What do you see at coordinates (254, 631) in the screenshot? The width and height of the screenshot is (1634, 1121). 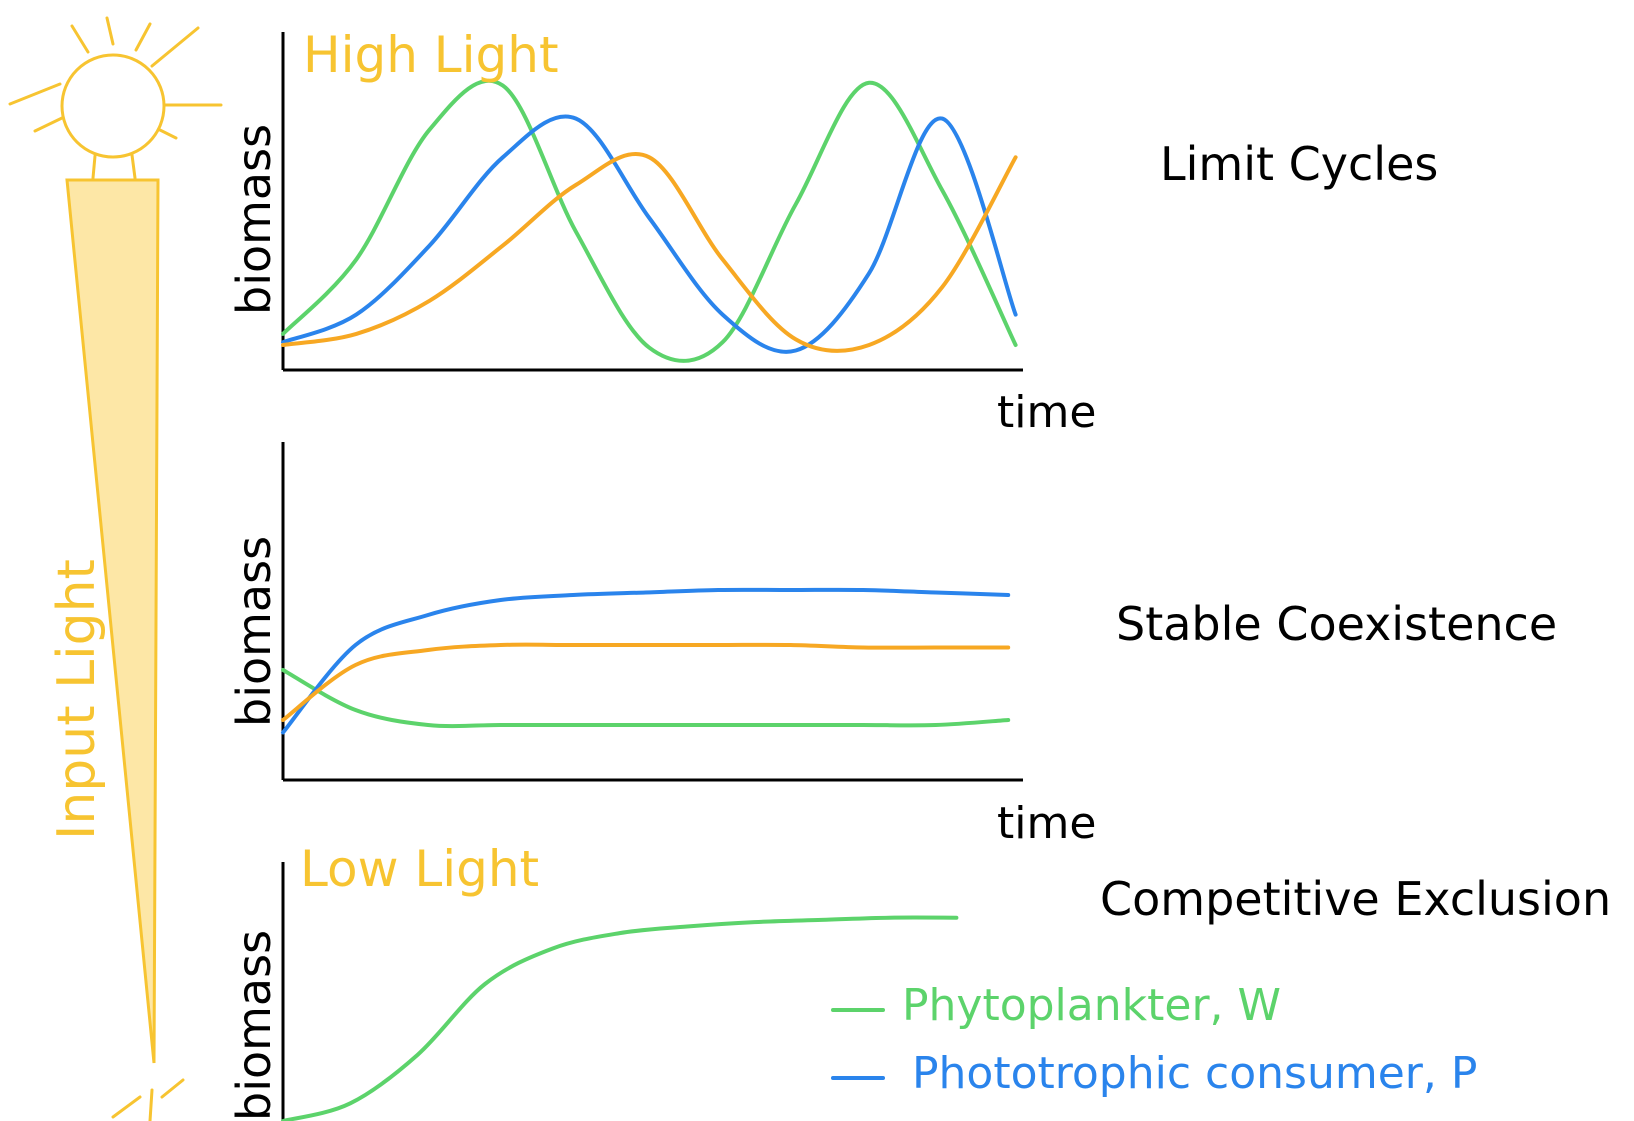 I see `panel2-ylabel: biomass` at bounding box center [254, 631].